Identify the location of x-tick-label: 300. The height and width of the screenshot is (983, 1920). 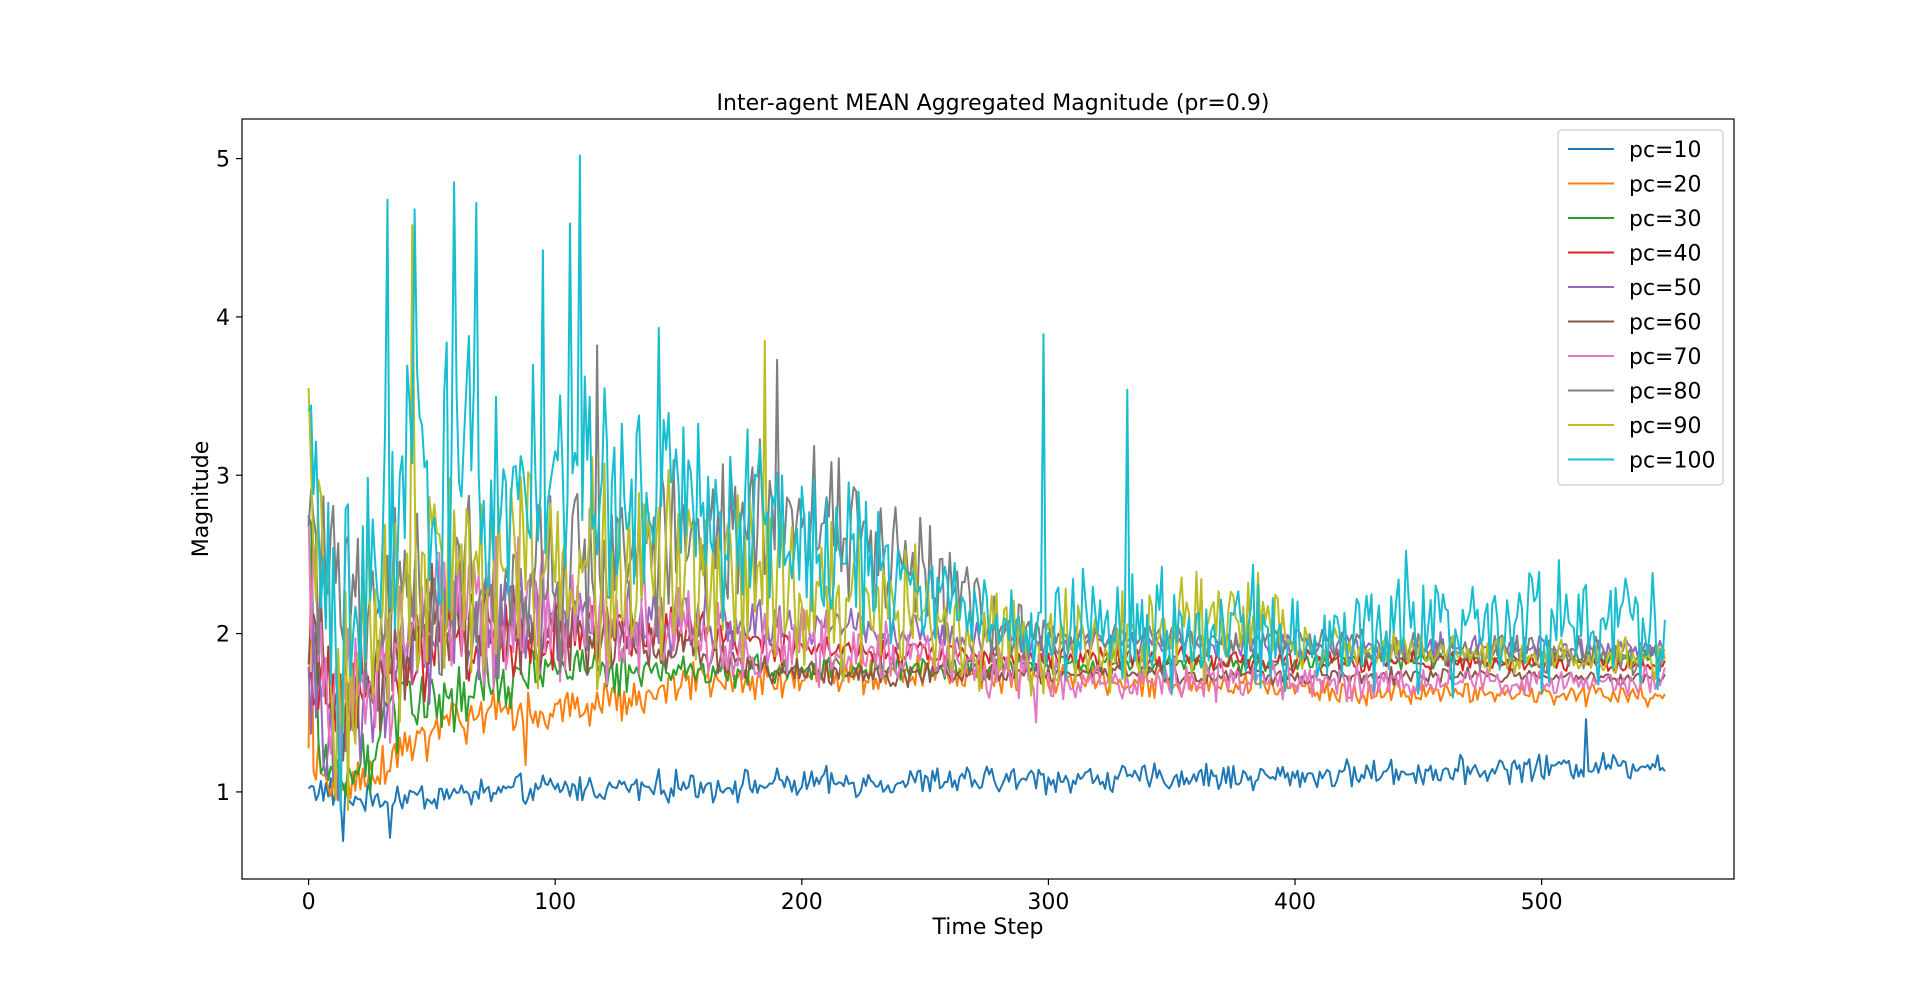
(1048, 902).